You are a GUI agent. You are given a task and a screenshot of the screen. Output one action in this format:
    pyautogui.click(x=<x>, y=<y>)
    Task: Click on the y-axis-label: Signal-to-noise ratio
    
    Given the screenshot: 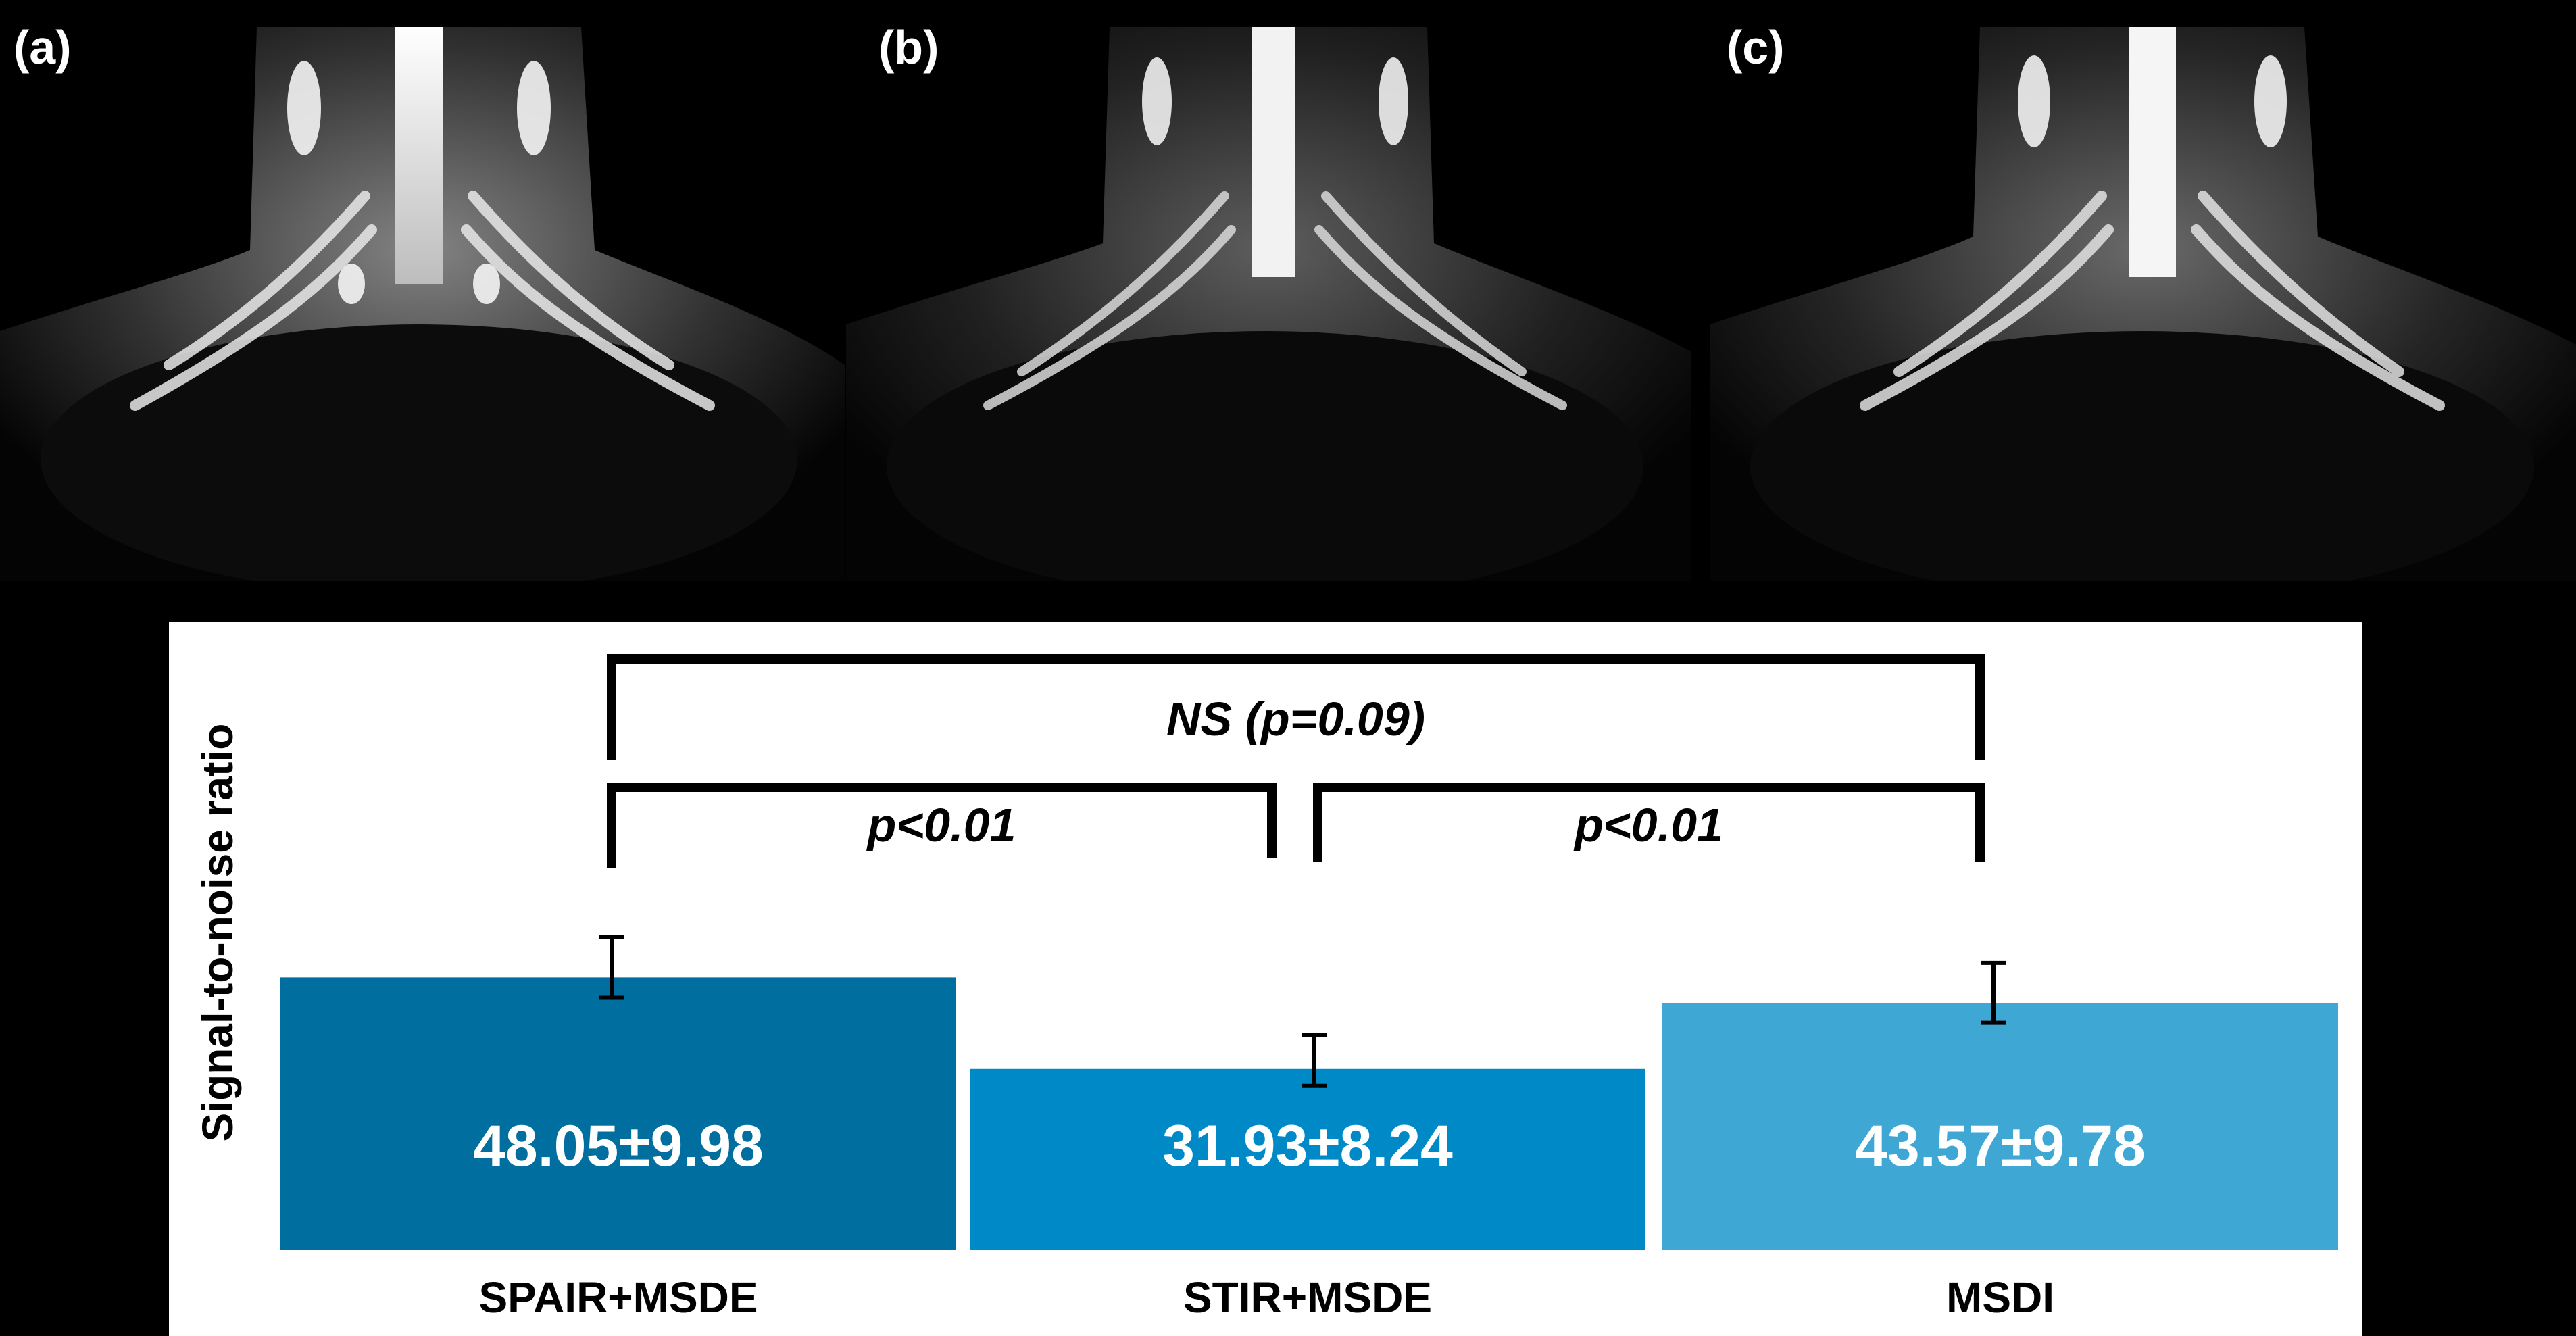 What is the action you would take?
    pyautogui.click(x=218, y=933)
    